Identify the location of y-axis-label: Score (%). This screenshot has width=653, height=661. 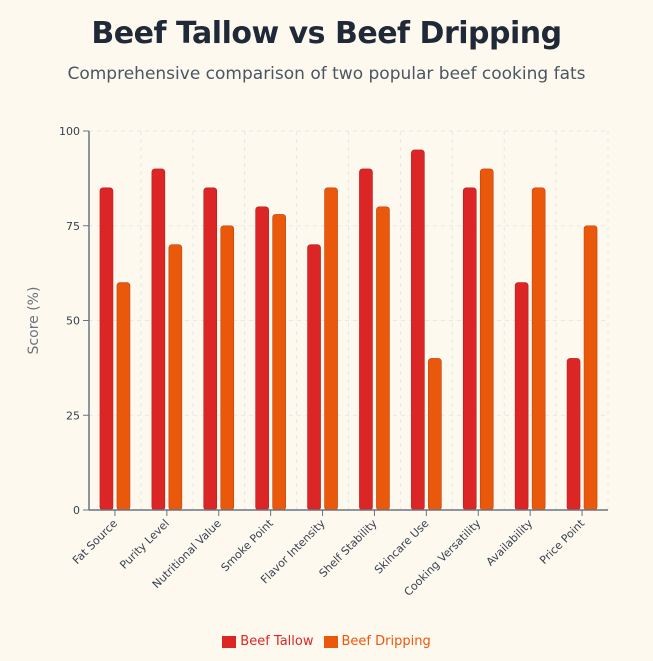
(34, 321).